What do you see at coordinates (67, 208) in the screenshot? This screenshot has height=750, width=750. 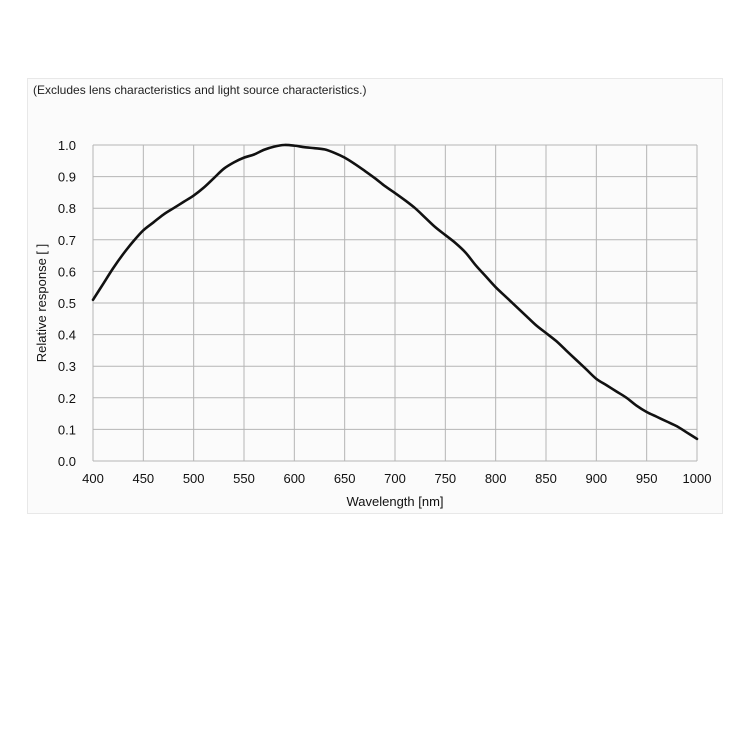 I see `y-tick-label: 0.8` at bounding box center [67, 208].